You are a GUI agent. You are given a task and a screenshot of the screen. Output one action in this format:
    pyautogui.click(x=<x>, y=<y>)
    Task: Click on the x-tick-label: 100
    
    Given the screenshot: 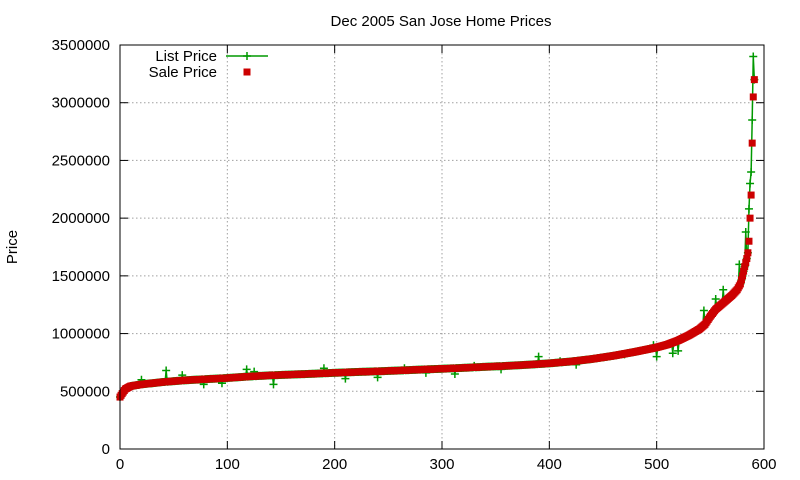 What is the action you would take?
    pyautogui.click(x=227, y=464)
    